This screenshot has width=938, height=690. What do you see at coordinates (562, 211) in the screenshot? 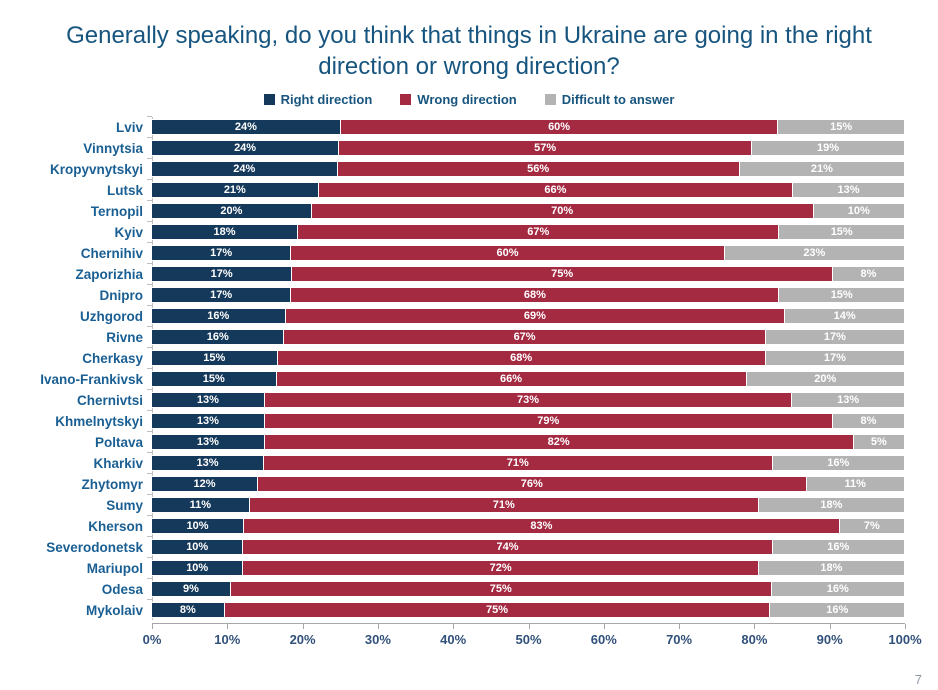
I see `bar-segment-wrong-direction: 70%` at bounding box center [562, 211].